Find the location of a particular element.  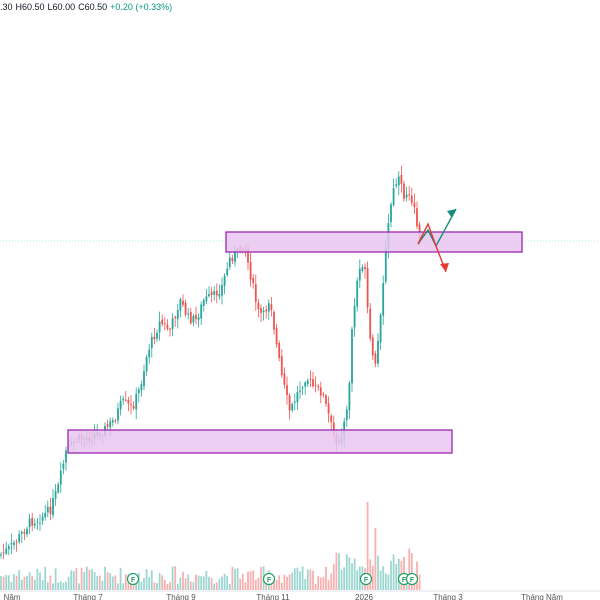

ohlc-change: +0.20 (+0.33%) is located at coordinates (141, 7).